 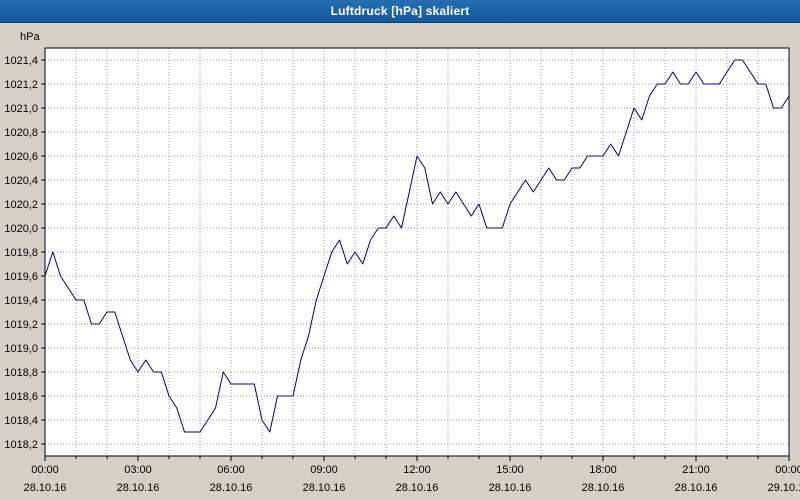 What do you see at coordinates (417, 470) in the screenshot?
I see `x-tick-time-label: 12:00` at bounding box center [417, 470].